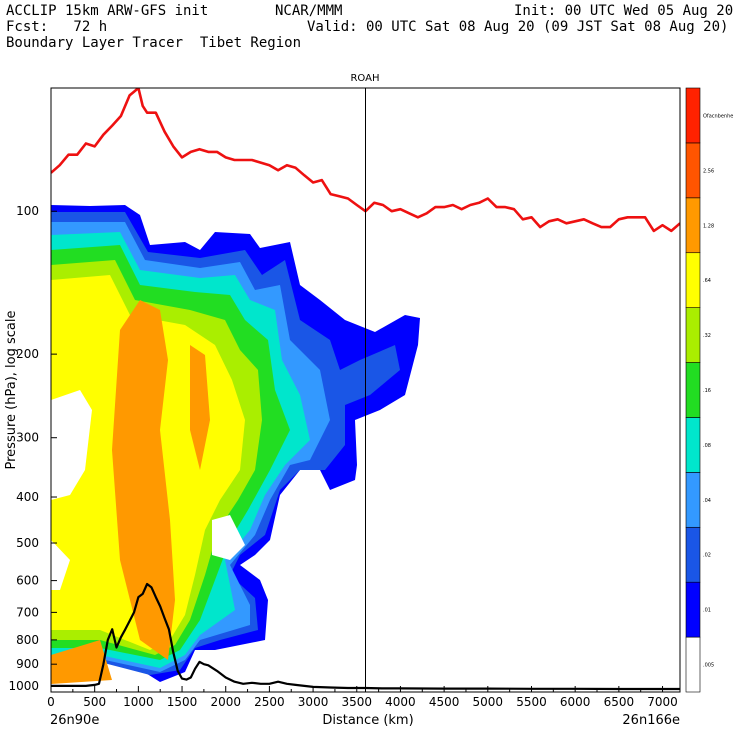 The height and width of the screenshot is (740, 740). Describe the element at coordinates (365, 636) in the screenshot. I see `terrain-line` at that location.